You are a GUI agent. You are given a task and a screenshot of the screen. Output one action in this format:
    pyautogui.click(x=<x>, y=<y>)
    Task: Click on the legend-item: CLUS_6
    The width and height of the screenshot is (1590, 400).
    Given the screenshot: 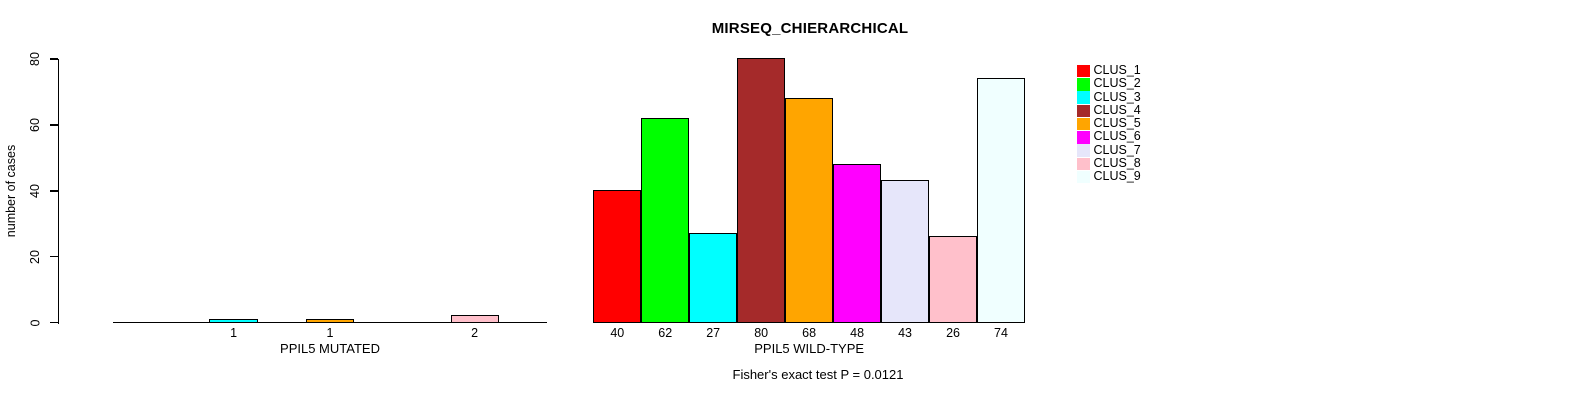 What is the action you would take?
    pyautogui.click(x=1122, y=137)
    